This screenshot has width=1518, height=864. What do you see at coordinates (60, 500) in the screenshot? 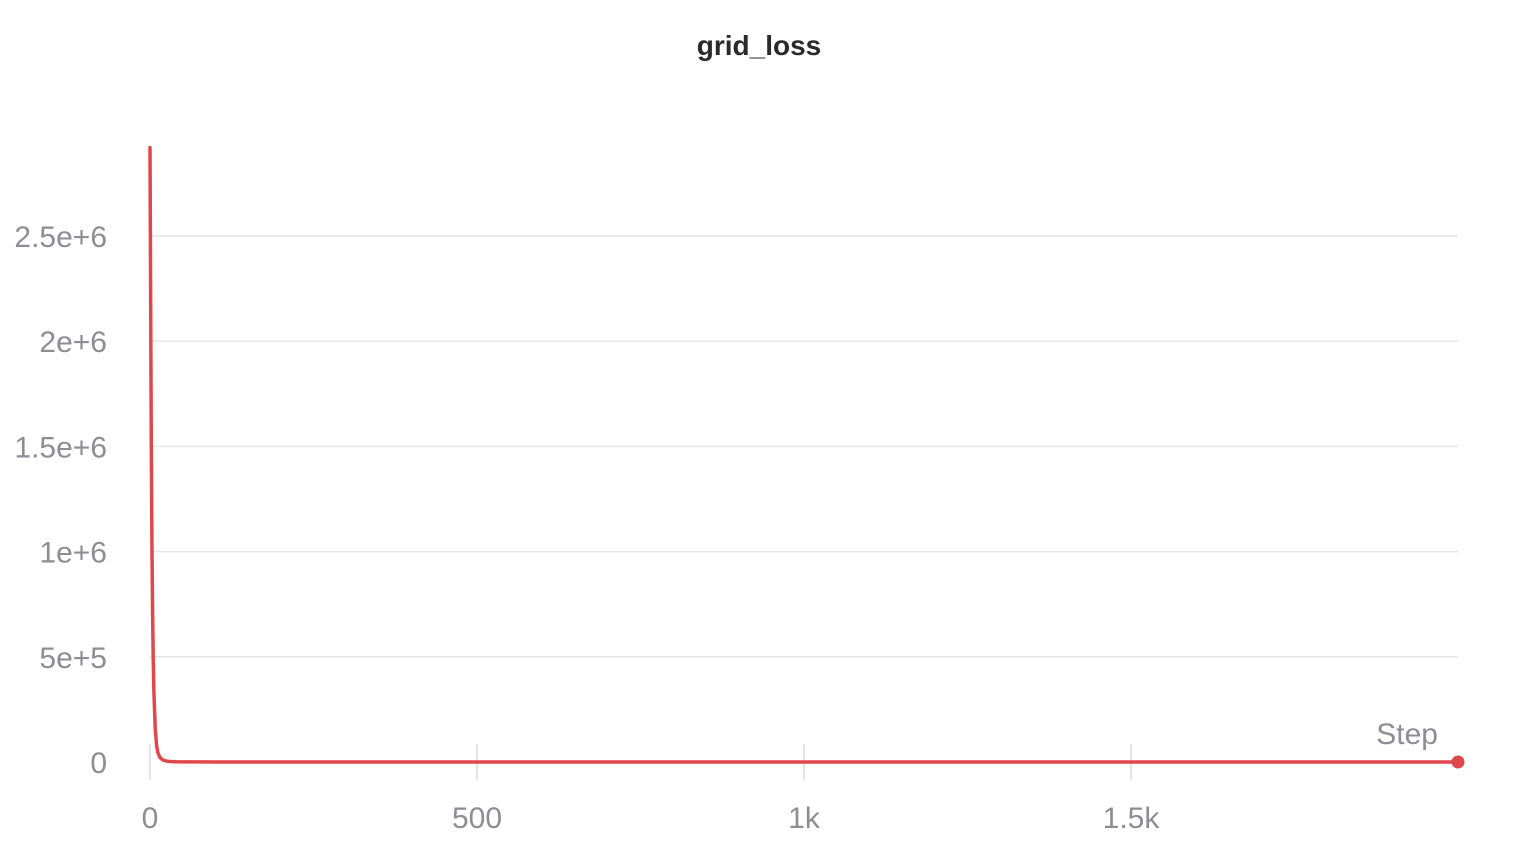
I see `y-axis-tick-labels: 0 5e+5 1e+6 1.5e+6 2e+6 2.5e+6` at bounding box center [60, 500].